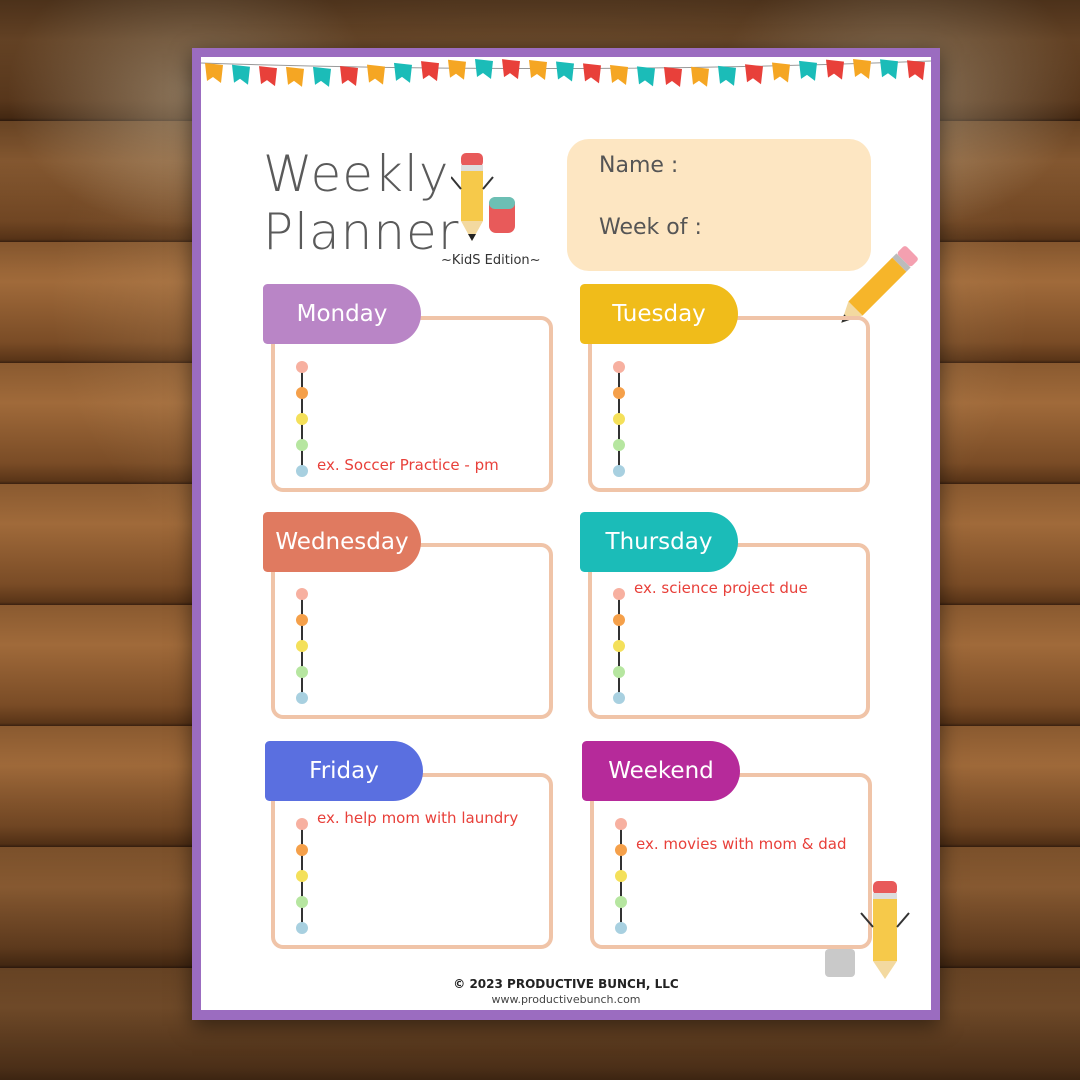  Describe the element at coordinates (566, 999) in the screenshot. I see `website-footer: www.productivebunch.com` at that location.